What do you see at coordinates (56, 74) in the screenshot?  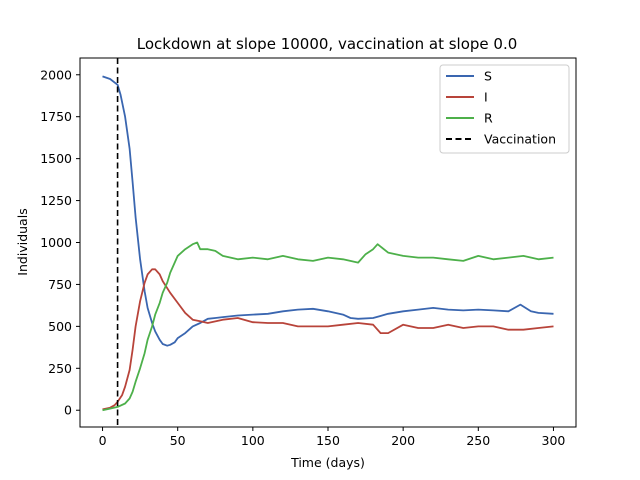 I see `y-tick-label: 2000` at bounding box center [56, 74].